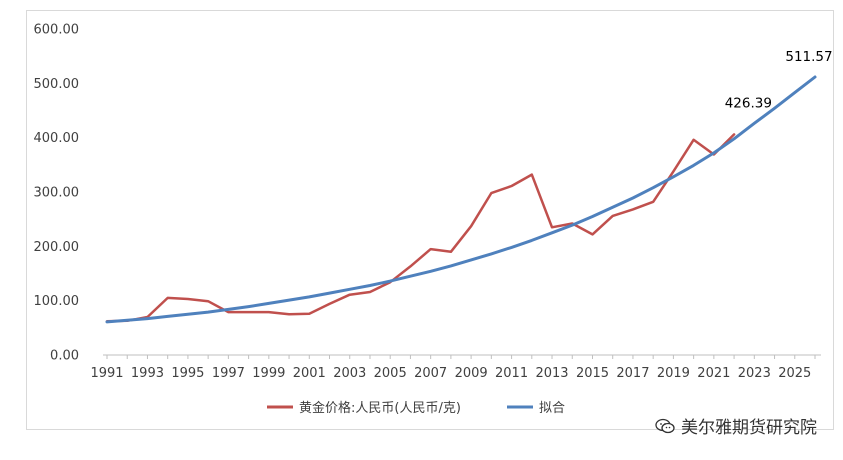  Describe the element at coordinates (471, 373) in the screenshot. I see `x-tick-label: 2009` at that location.